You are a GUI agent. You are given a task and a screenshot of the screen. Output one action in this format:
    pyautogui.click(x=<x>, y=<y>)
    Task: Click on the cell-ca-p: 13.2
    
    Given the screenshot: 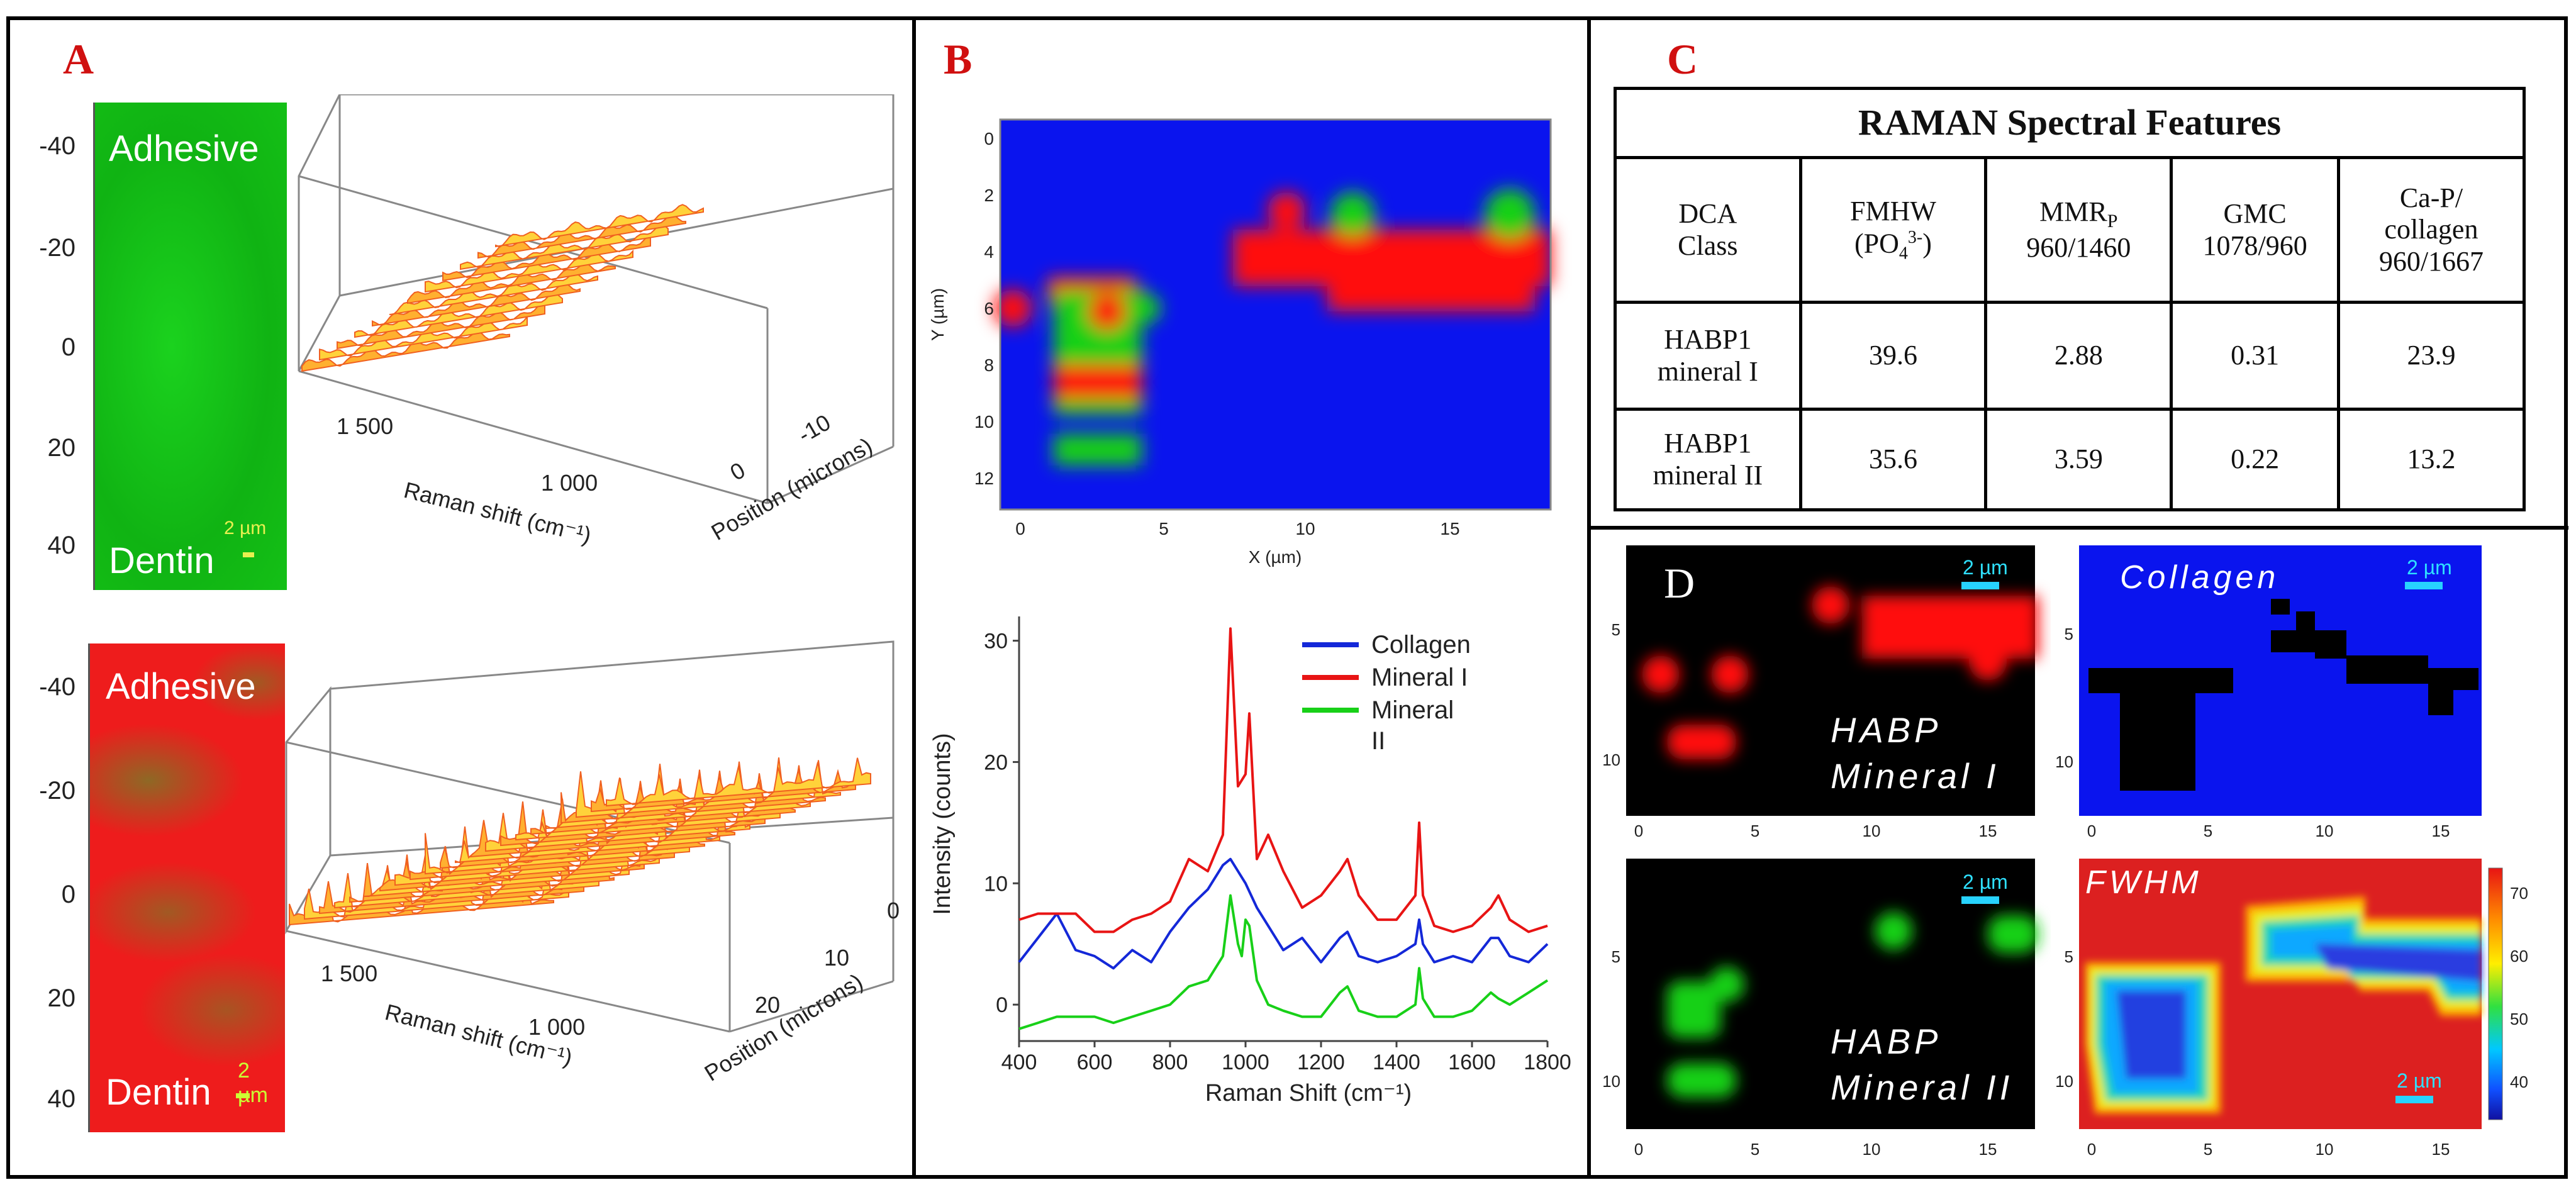 What is the action you would take?
    pyautogui.click(x=2431, y=459)
    